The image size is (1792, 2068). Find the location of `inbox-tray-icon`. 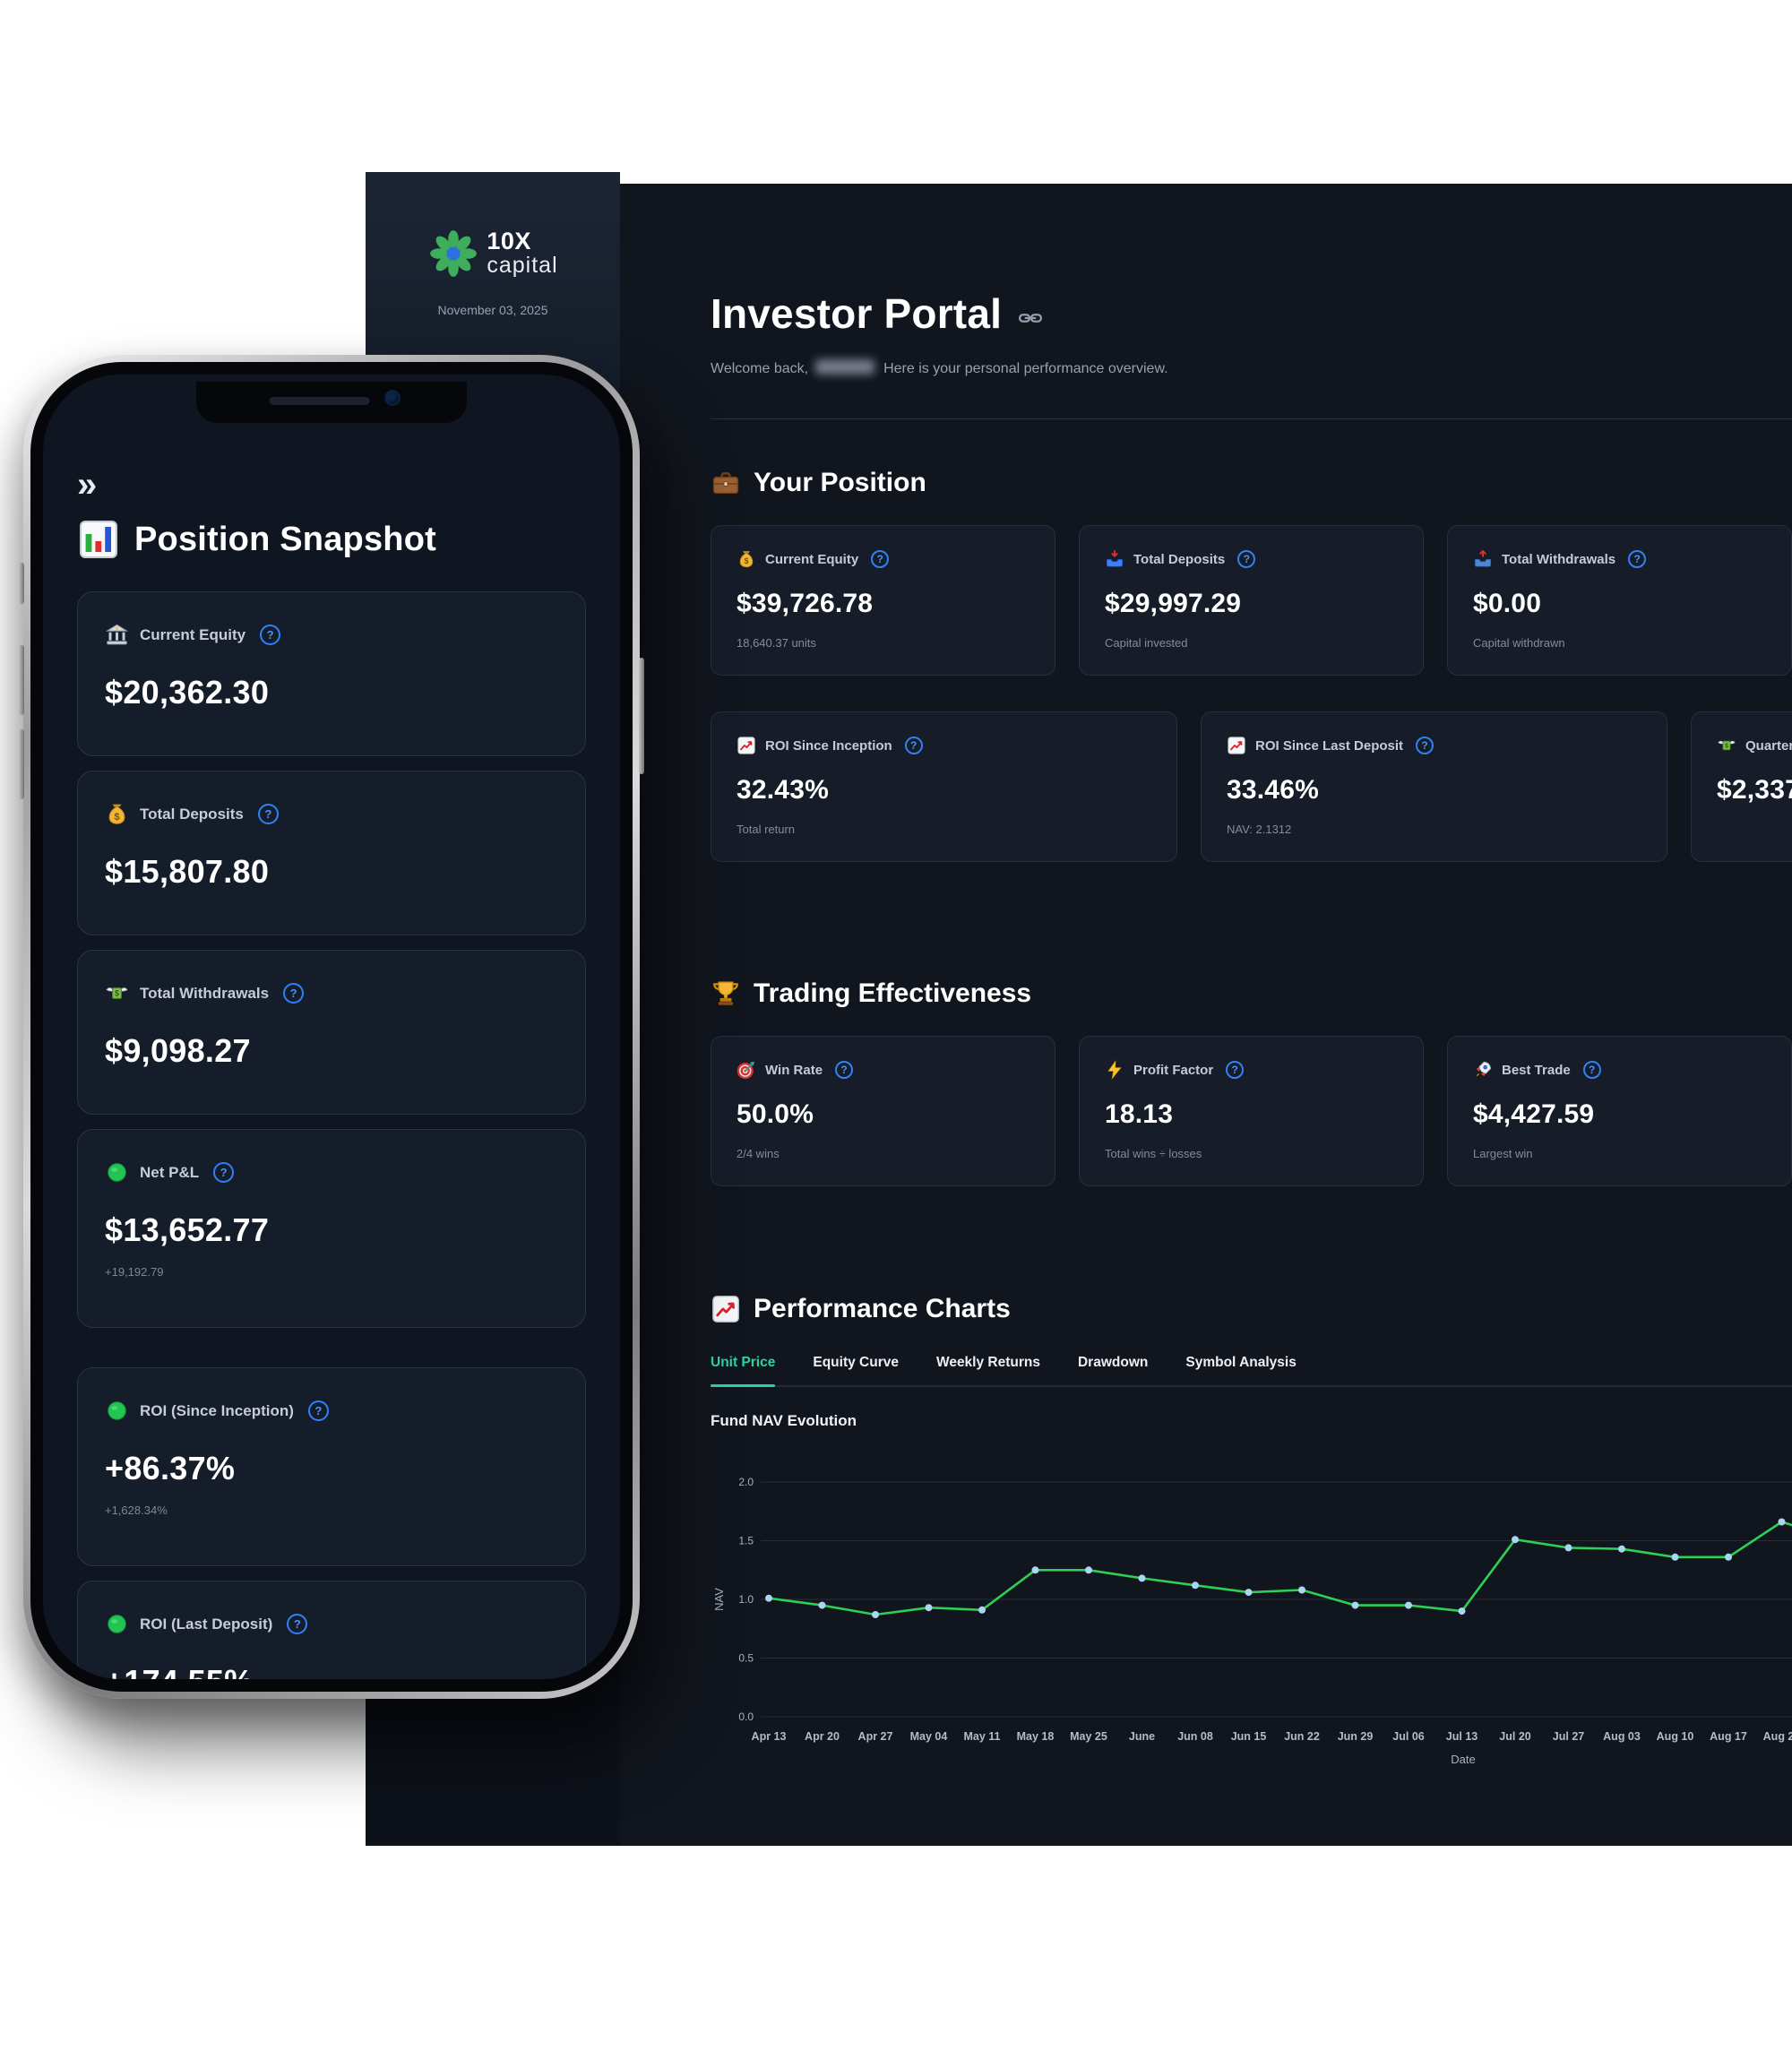

inbox-tray-icon is located at coordinates (1114, 559).